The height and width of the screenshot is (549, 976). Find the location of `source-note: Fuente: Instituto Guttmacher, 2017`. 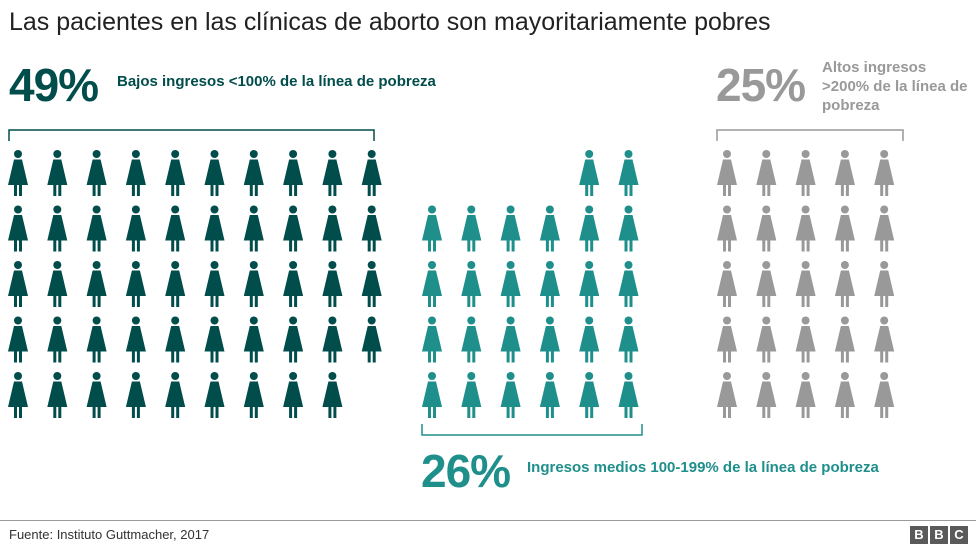

source-note: Fuente: Instituto Guttmacher, 2017 is located at coordinates (109, 534).